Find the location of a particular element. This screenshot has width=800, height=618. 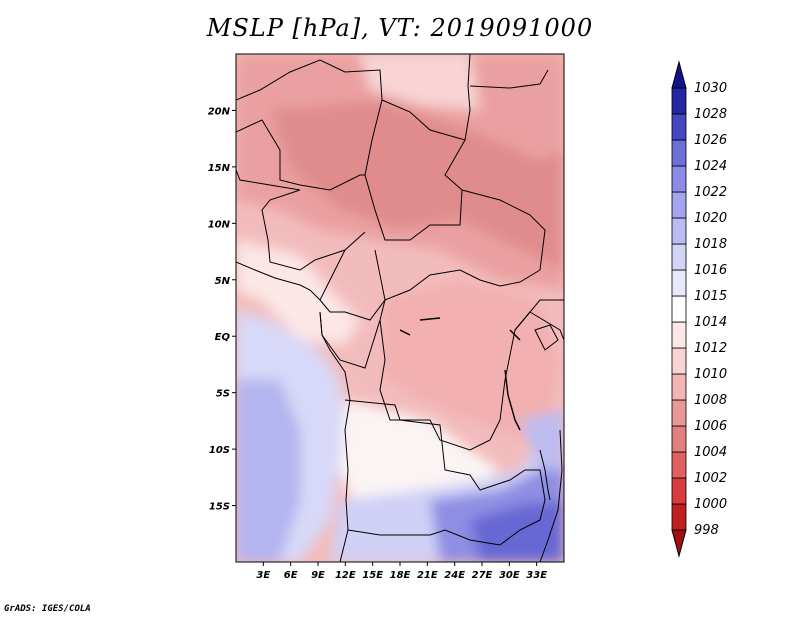

lake-victoria is located at coordinates (546, 337).